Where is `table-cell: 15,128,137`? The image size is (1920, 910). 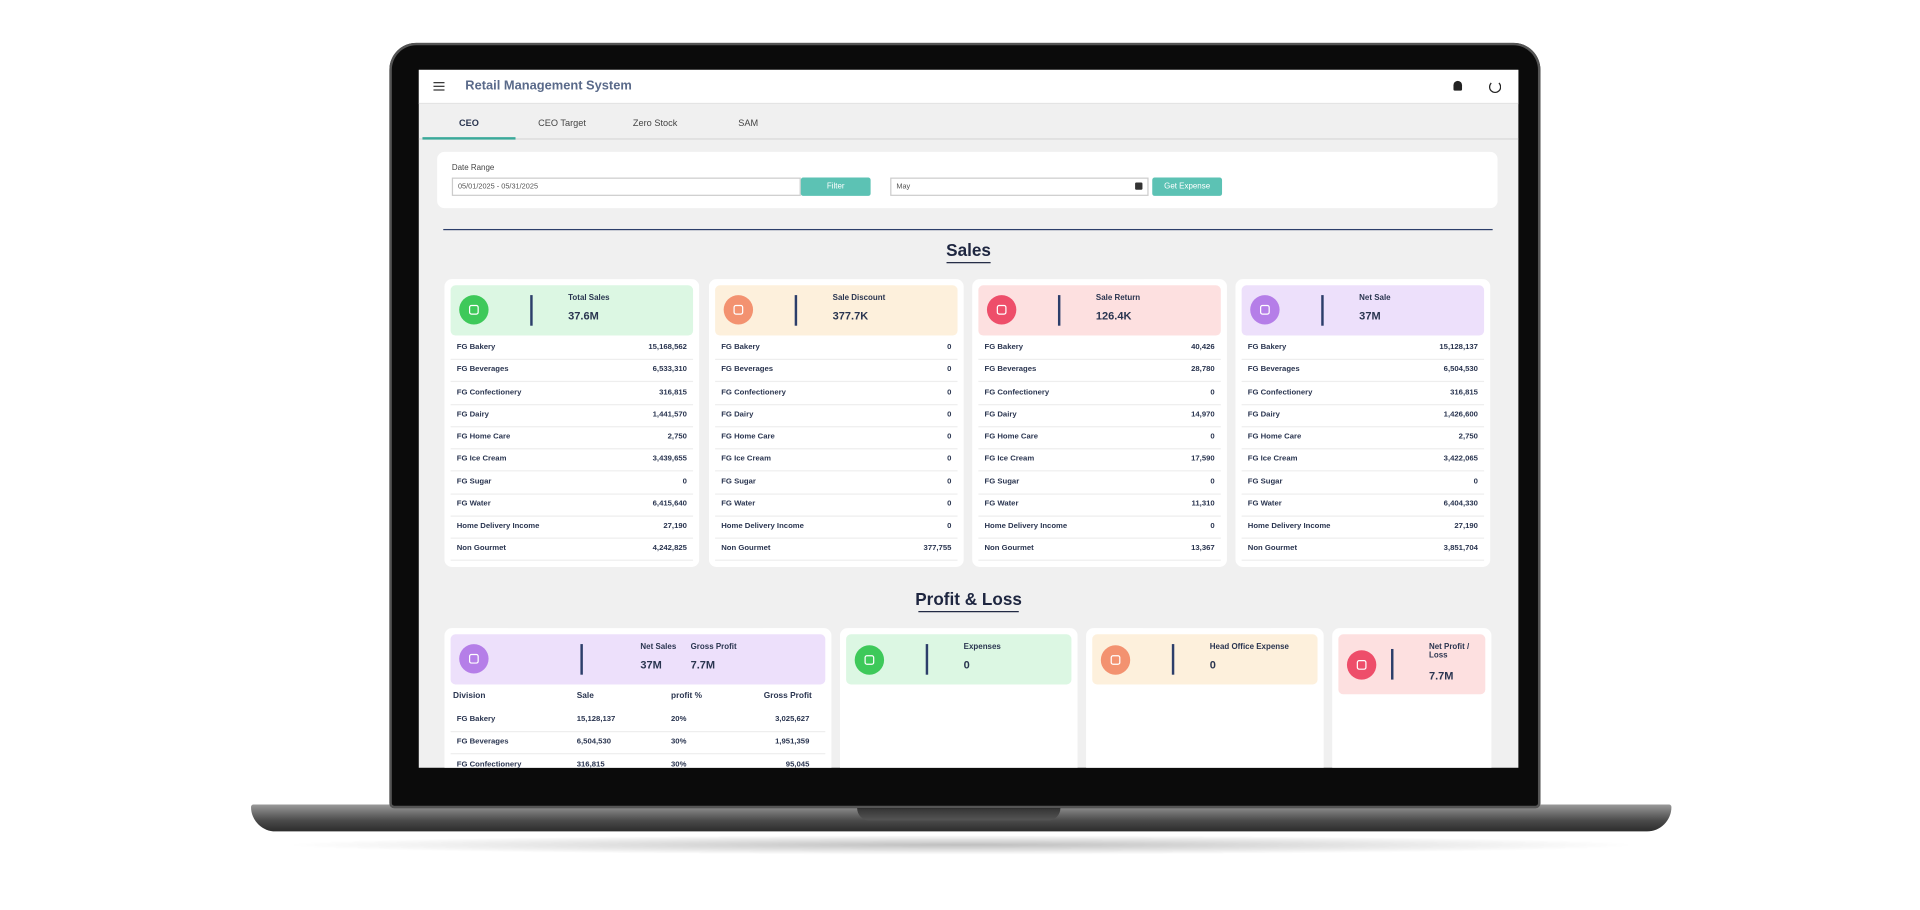 table-cell: 15,128,137 is located at coordinates (596, 719).